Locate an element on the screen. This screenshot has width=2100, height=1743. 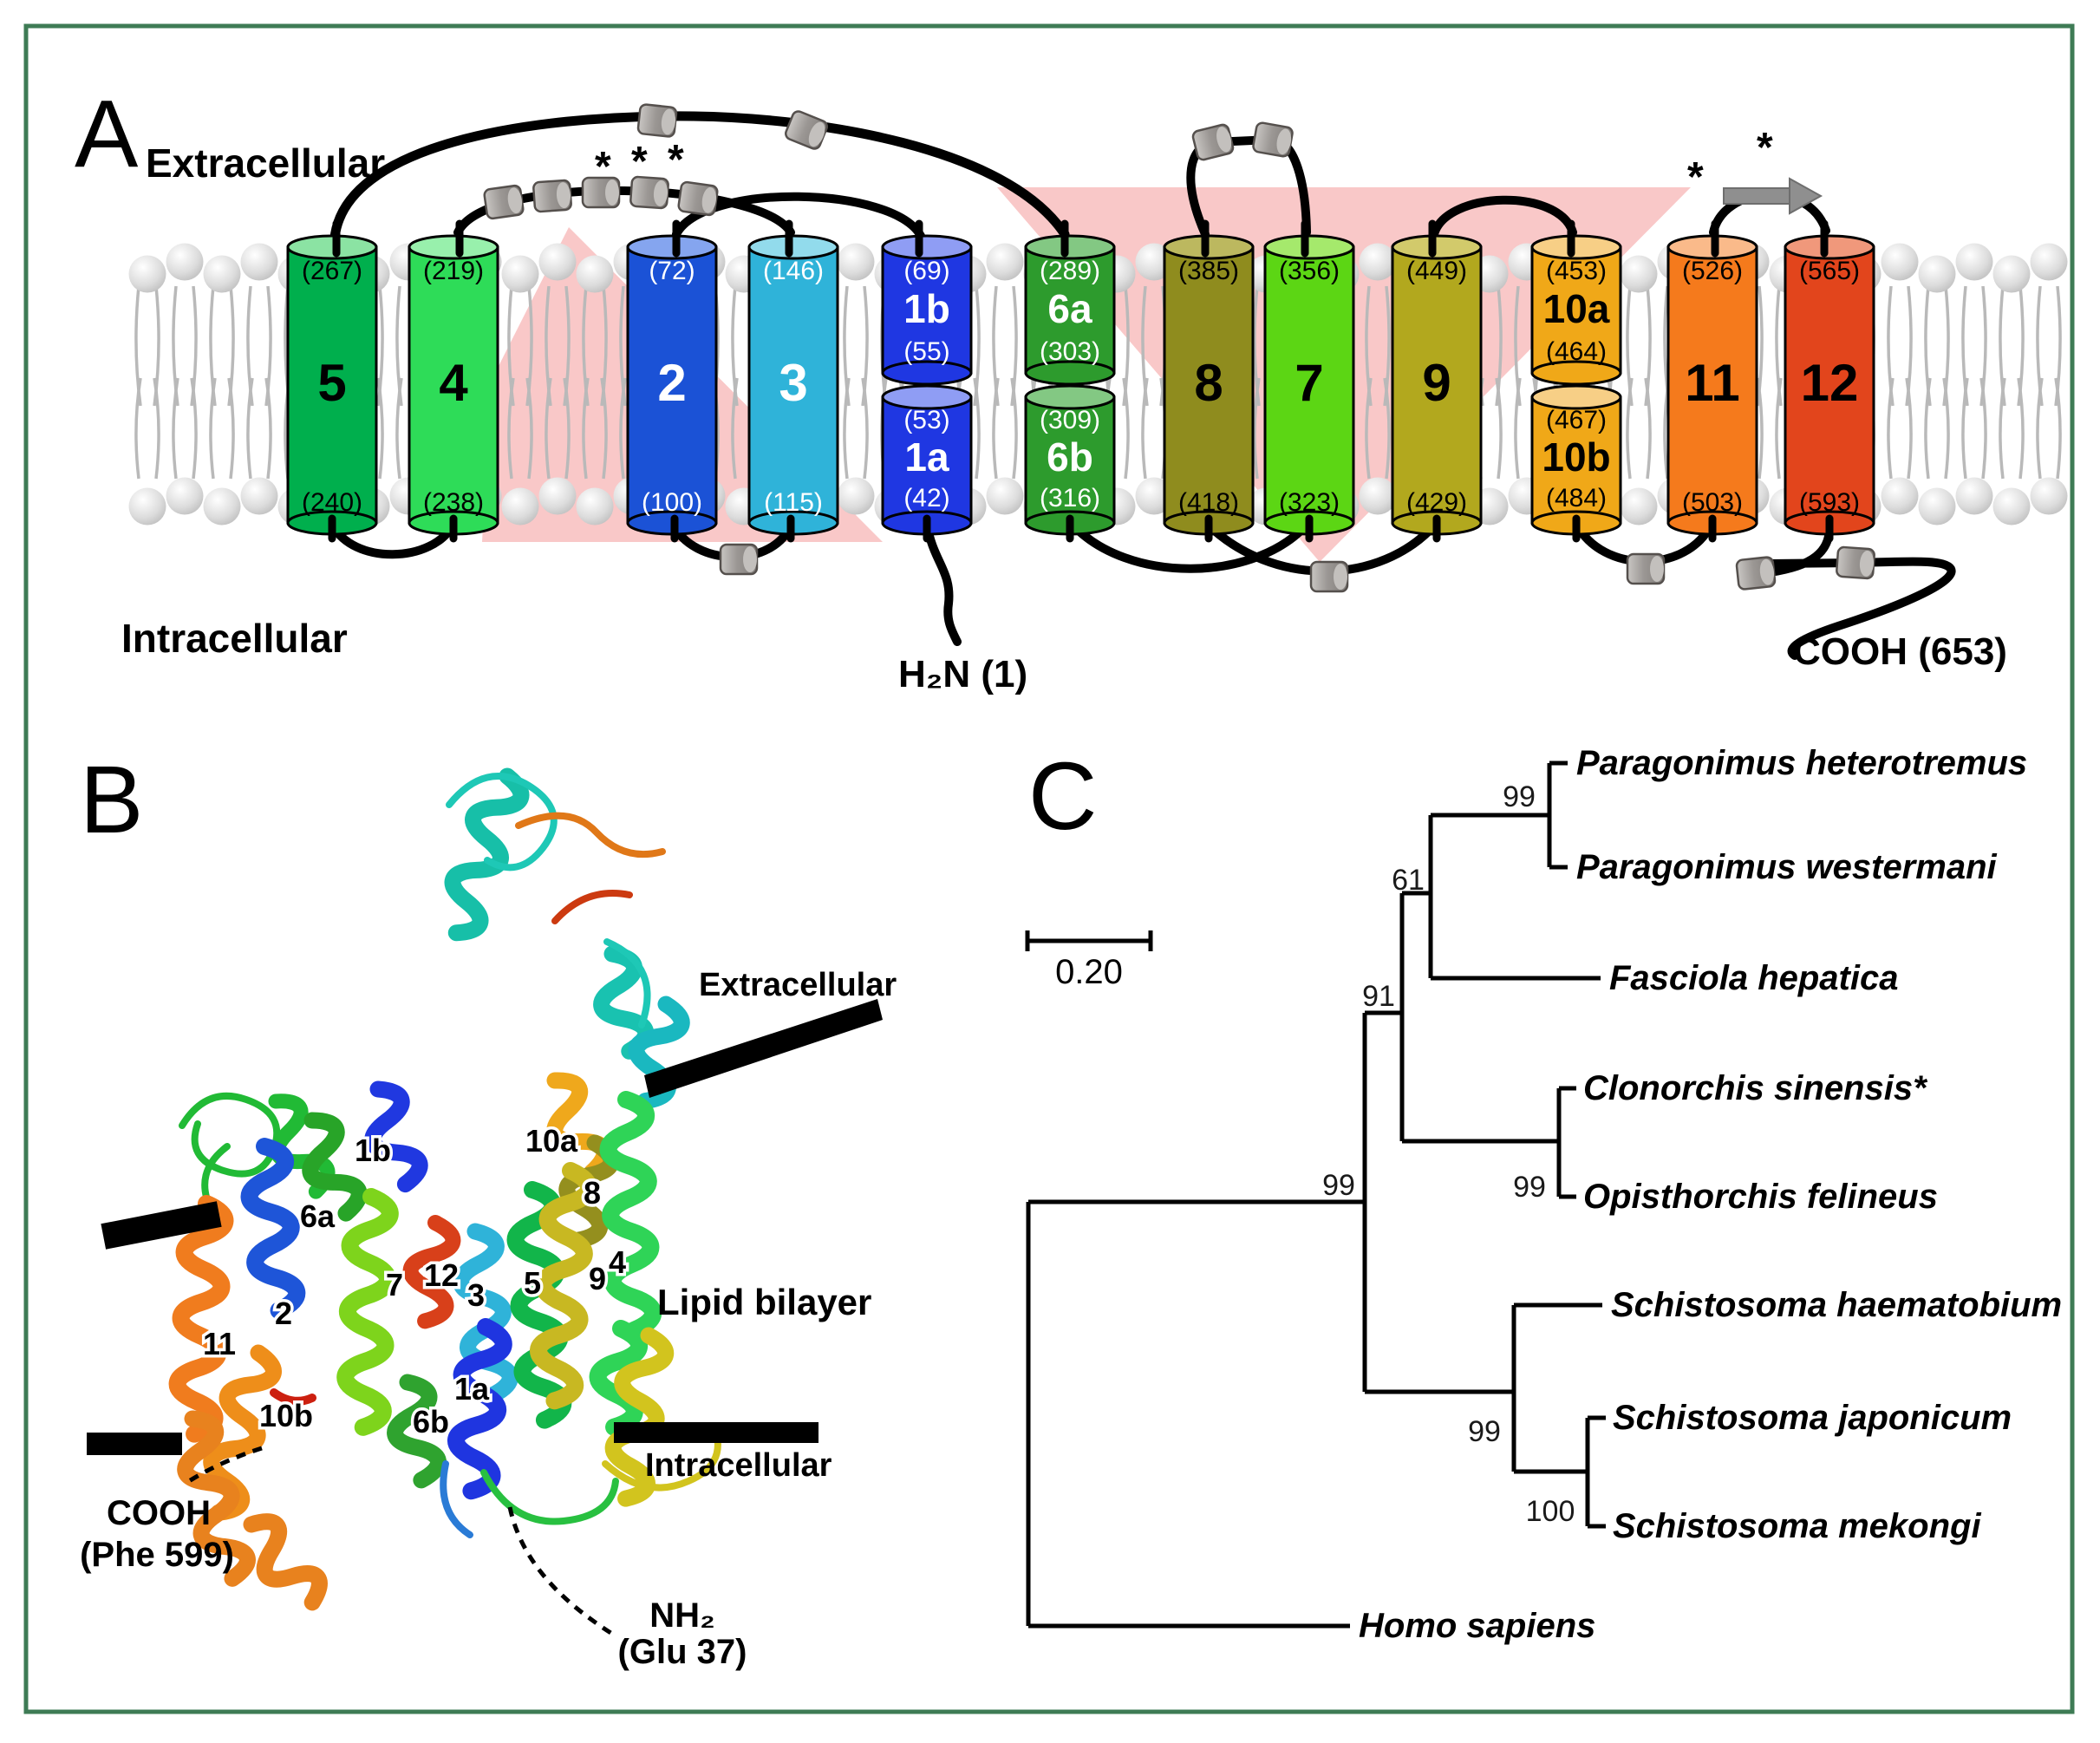
svg-text: (565) is located at coordinates (1829, 271).